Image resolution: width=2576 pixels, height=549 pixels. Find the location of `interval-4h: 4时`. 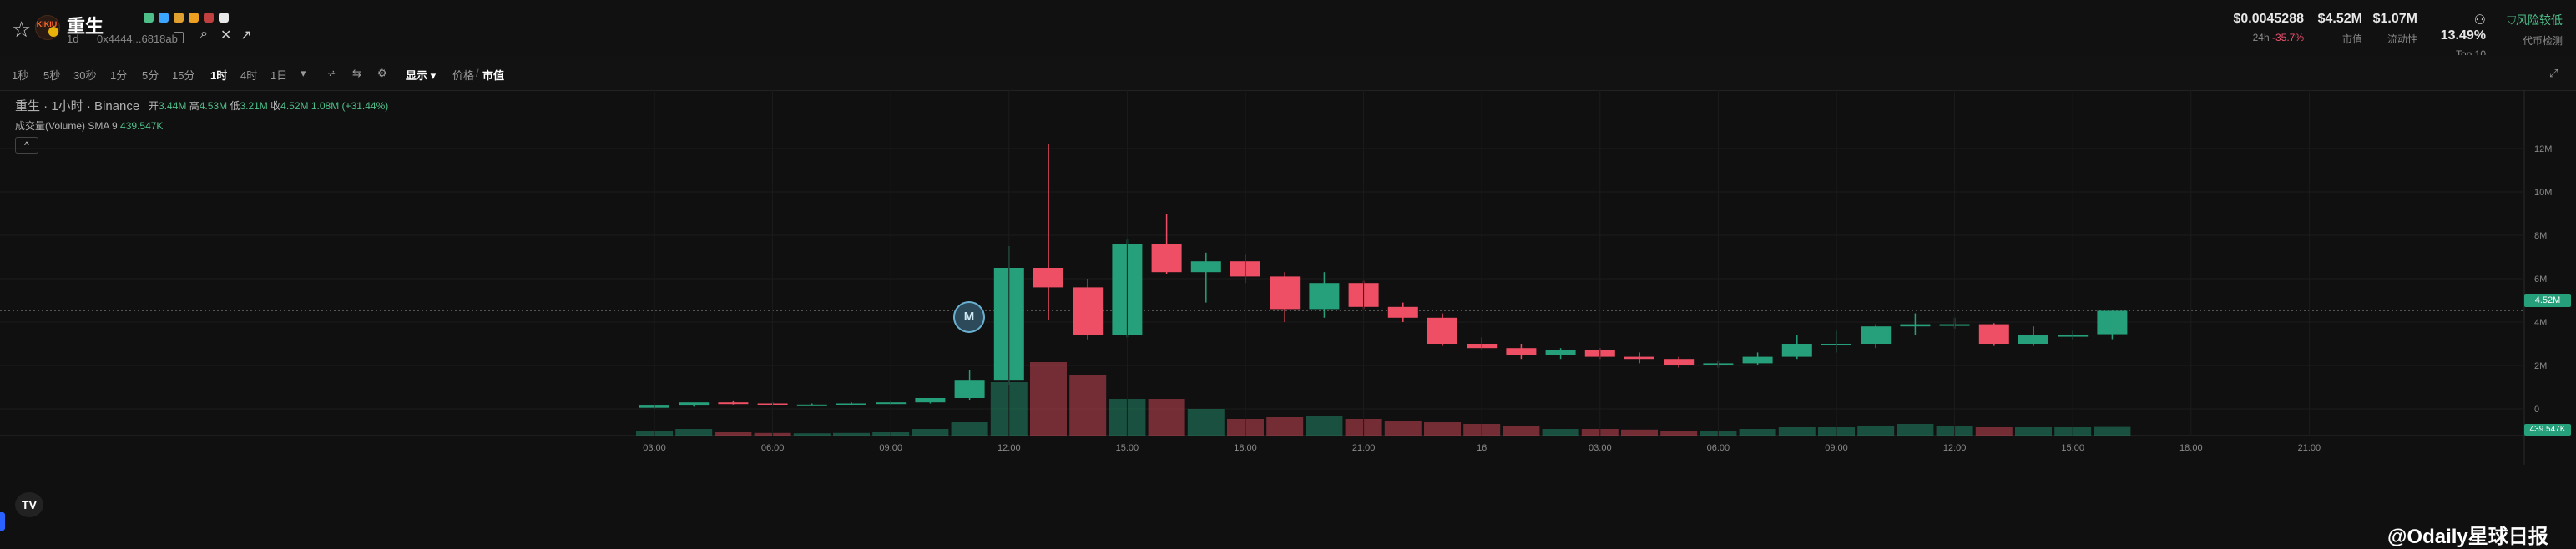

interval-4h: 4时 is located at coordinates (249, 75).